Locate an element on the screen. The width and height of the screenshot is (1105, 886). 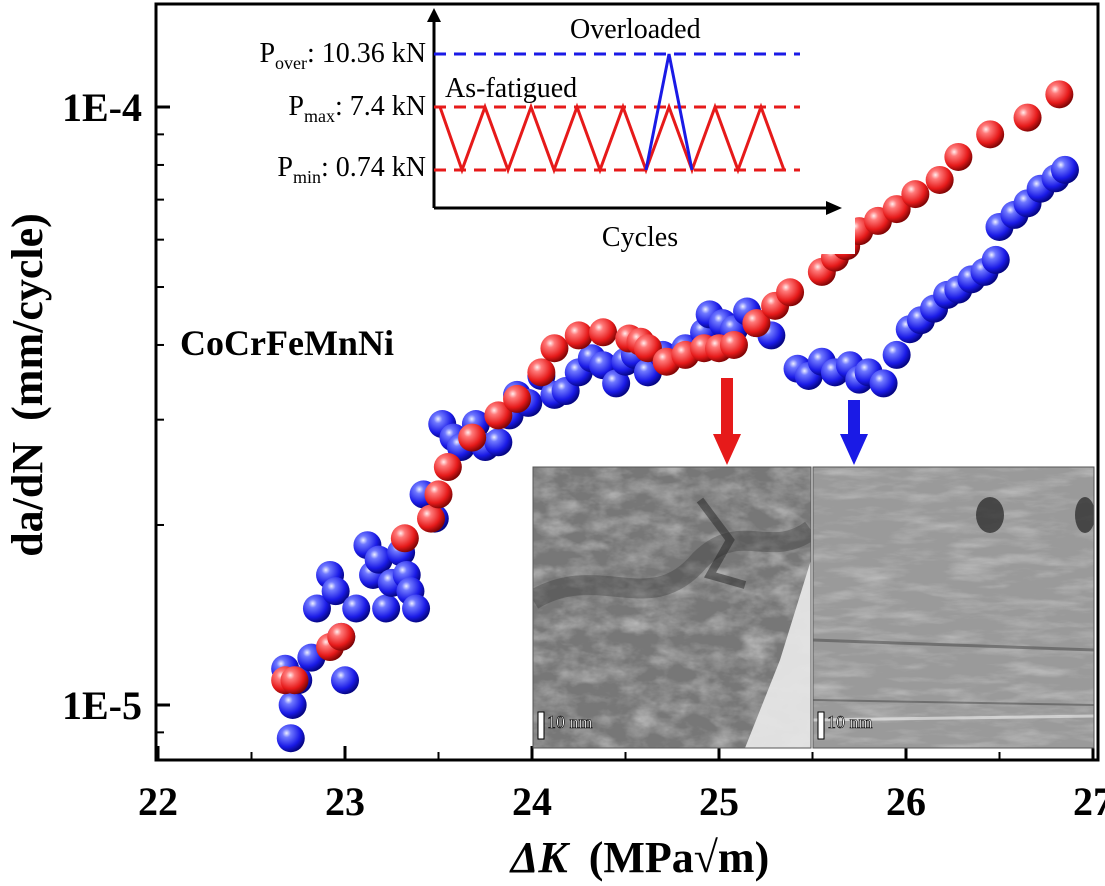
y-axis-title-unit: (mm/cycle) is located at coordinates (27, 317).